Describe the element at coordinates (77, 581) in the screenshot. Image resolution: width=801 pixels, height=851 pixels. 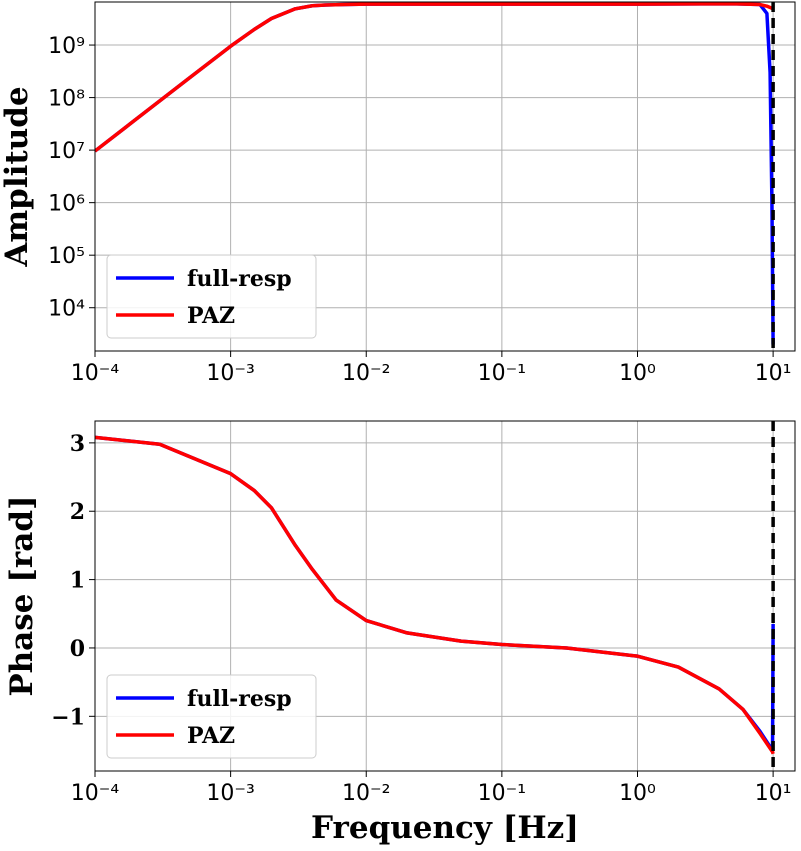
I see `y-tick-label: 1` at that location.